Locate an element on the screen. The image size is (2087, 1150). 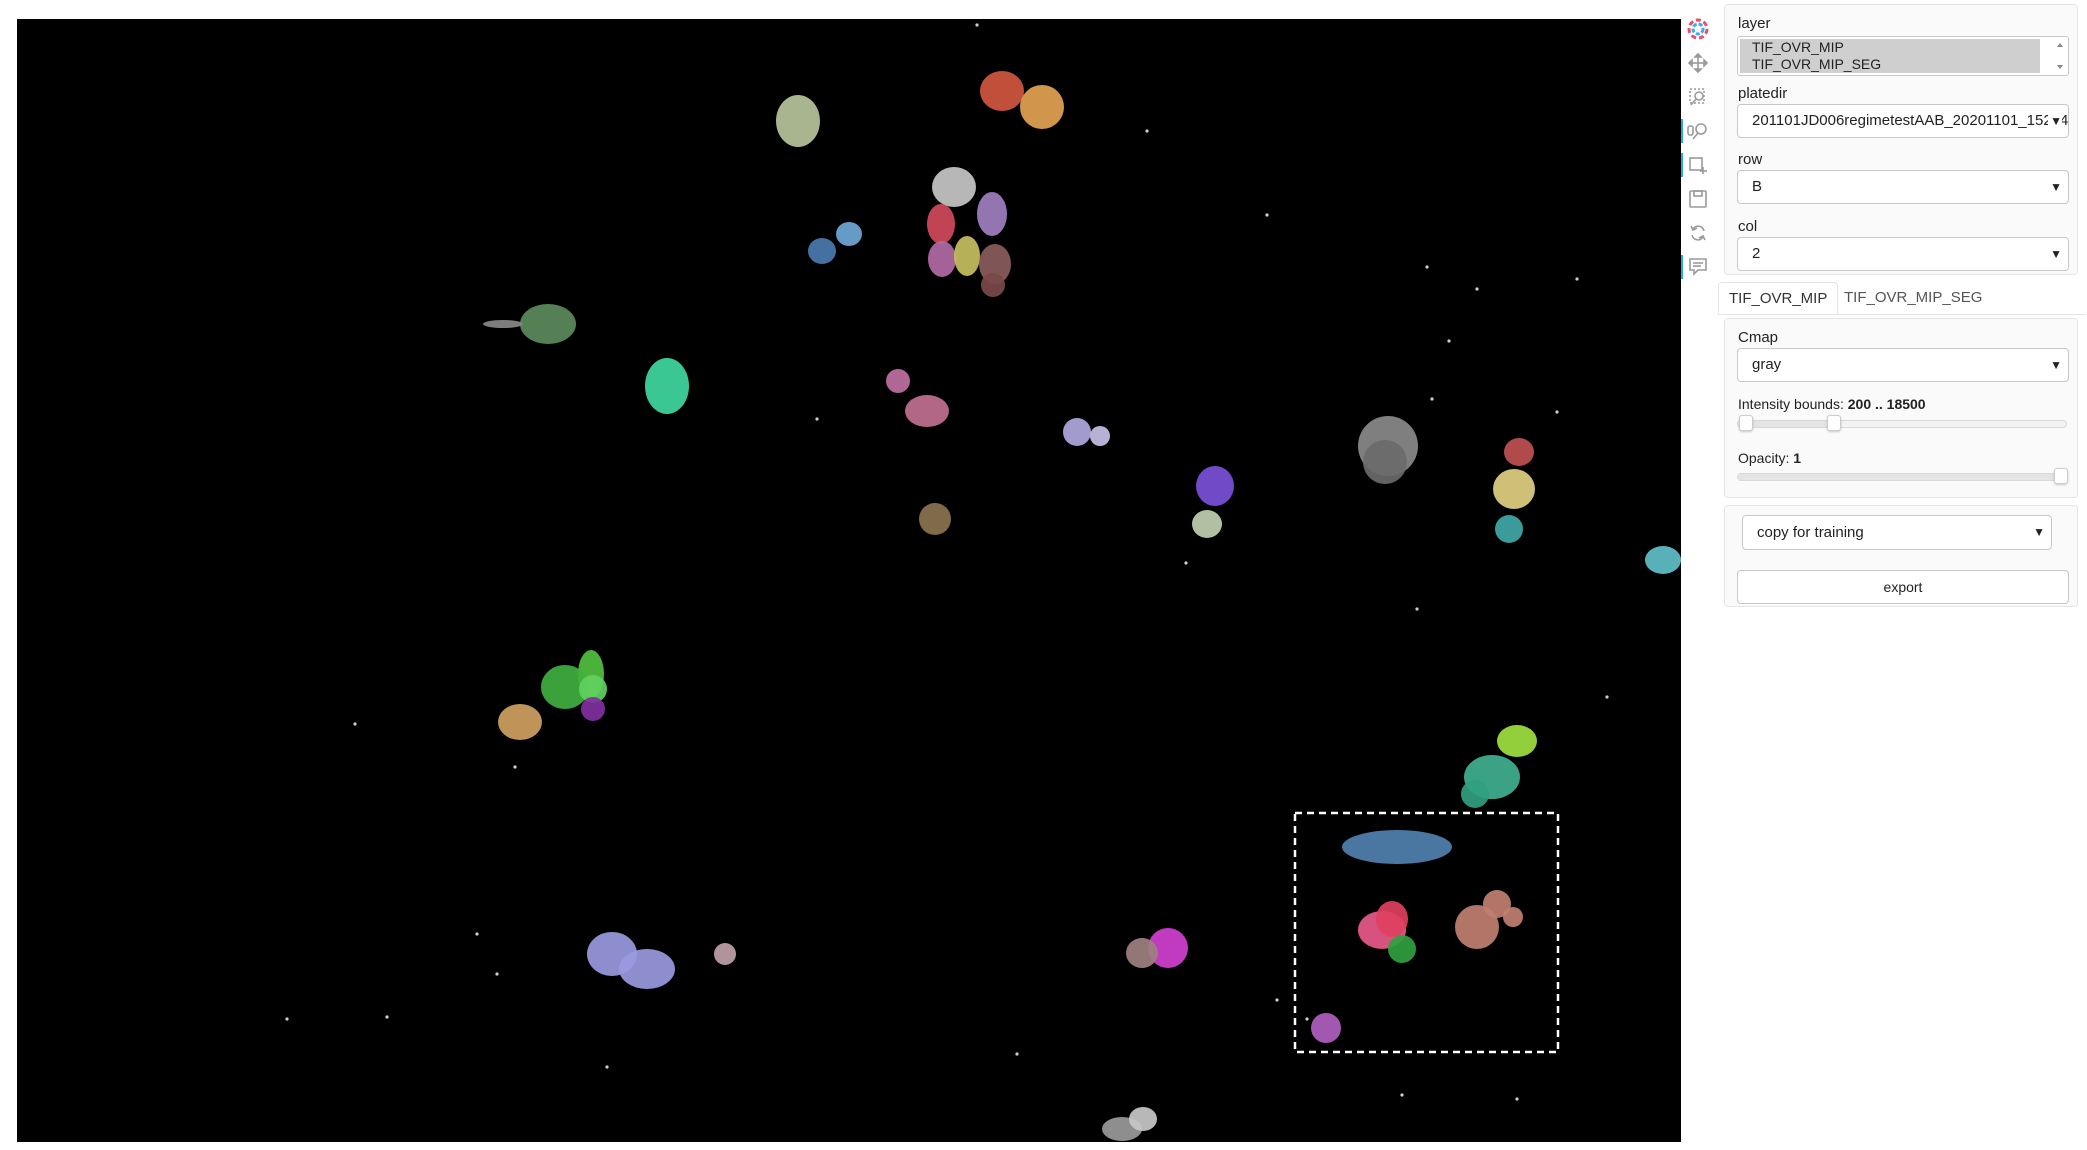
opacity-label: Opacity: 1 is located at coordinates (1769, 458).